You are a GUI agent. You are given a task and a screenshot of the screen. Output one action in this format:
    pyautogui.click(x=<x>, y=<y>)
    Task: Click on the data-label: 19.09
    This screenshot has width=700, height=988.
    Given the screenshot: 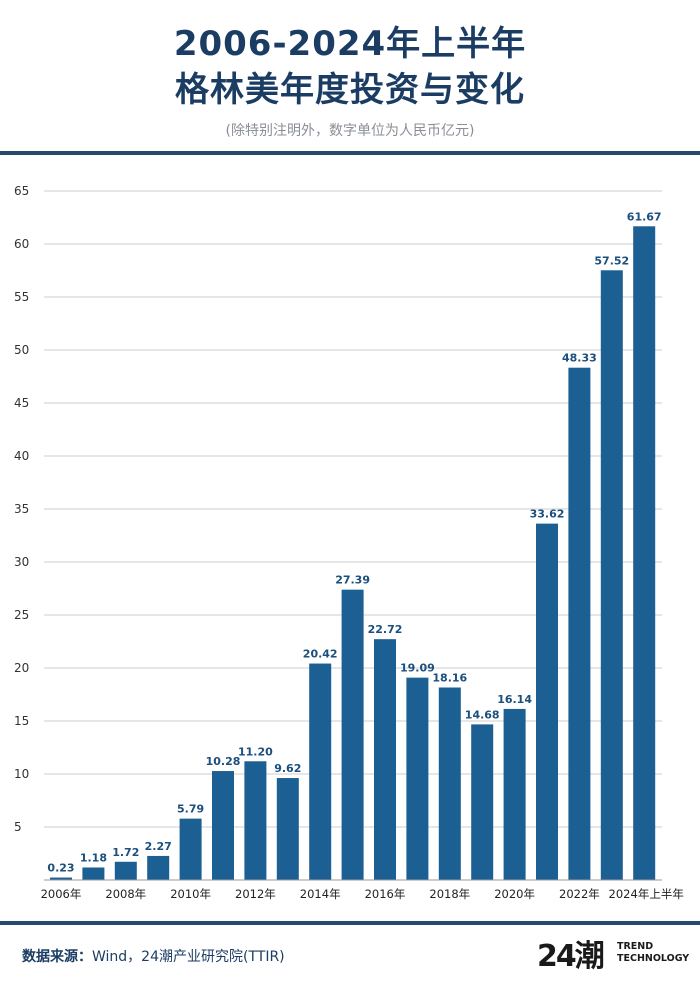 What is the action you would take?
    pyautogui.click(x=417, y=668)
    